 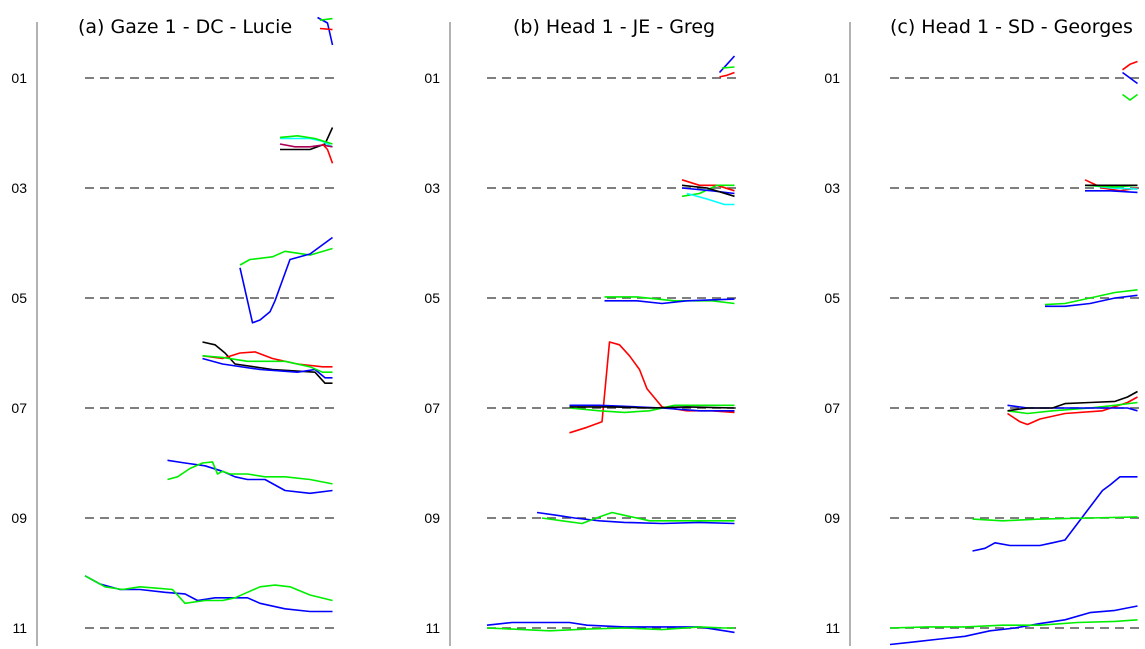 I want to click on series-line-cyan, so click(x=710, y=199).